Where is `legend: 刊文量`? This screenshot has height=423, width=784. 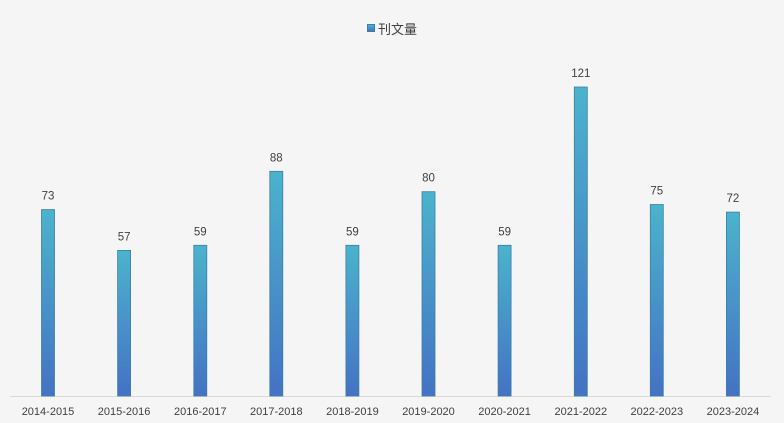
legend: 刊文量 is located at coordinates (392, 28).